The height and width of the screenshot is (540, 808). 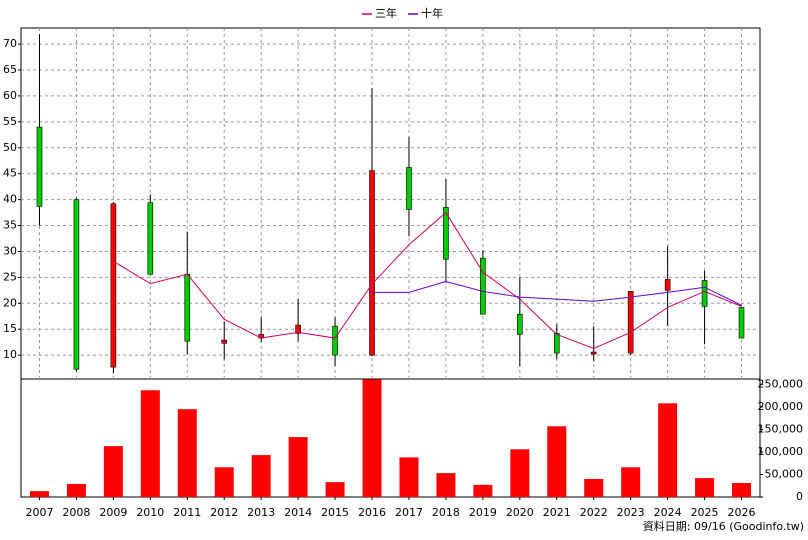 I want to click on x-tick-label: 2019, so click(x=483, y=512).